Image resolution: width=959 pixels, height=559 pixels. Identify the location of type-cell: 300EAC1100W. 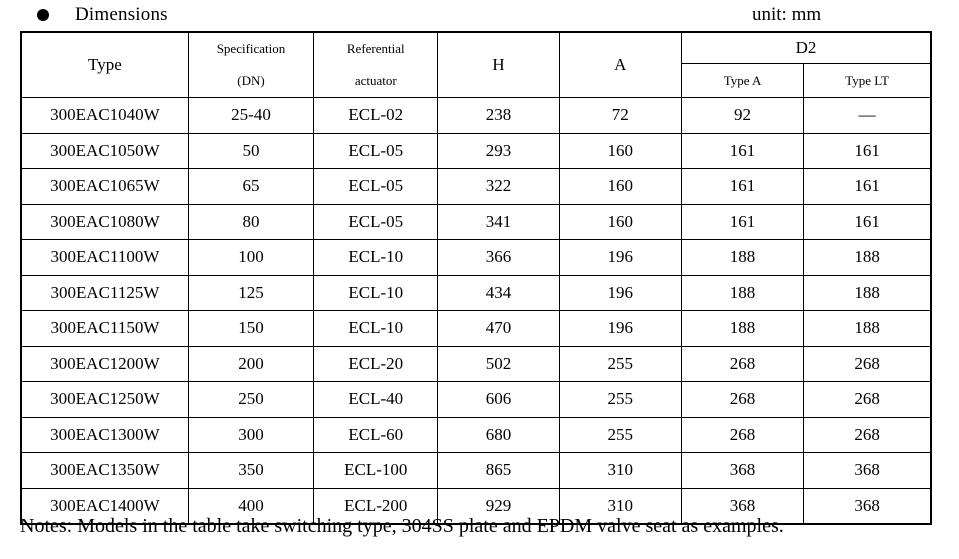
(104, 257).